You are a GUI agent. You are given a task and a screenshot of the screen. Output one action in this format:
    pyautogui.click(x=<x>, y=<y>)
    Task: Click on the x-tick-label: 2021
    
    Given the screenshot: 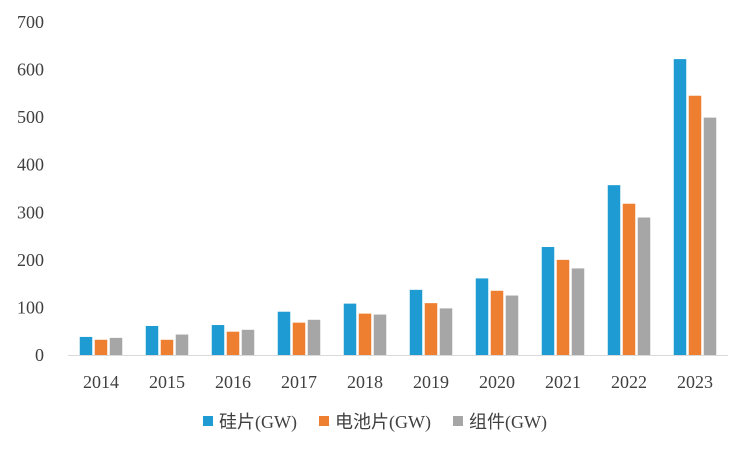 What is the action you would take?
    pyautogui.click(x=563, y=382)
    